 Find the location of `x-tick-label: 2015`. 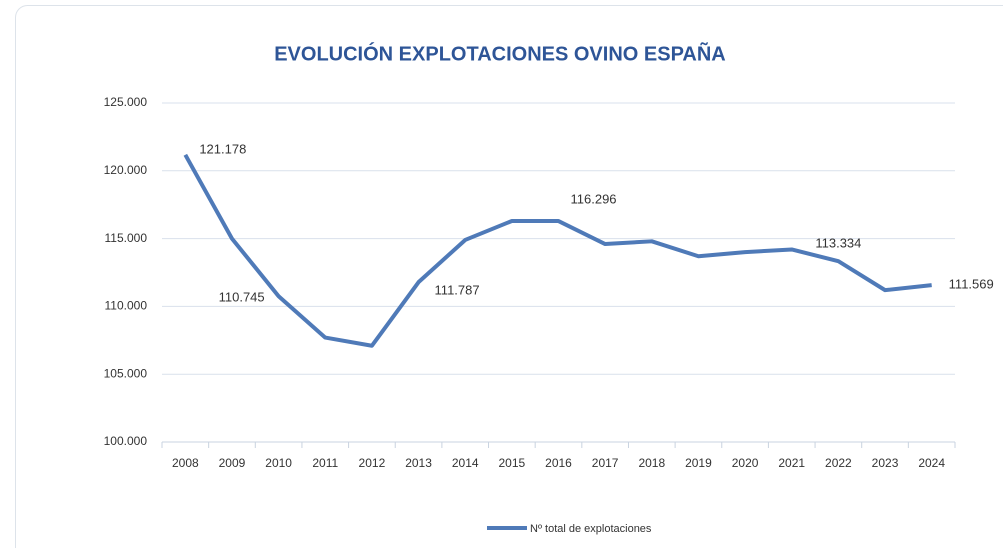

x-tick-label: 2015 is located at coordinates (512, 463).